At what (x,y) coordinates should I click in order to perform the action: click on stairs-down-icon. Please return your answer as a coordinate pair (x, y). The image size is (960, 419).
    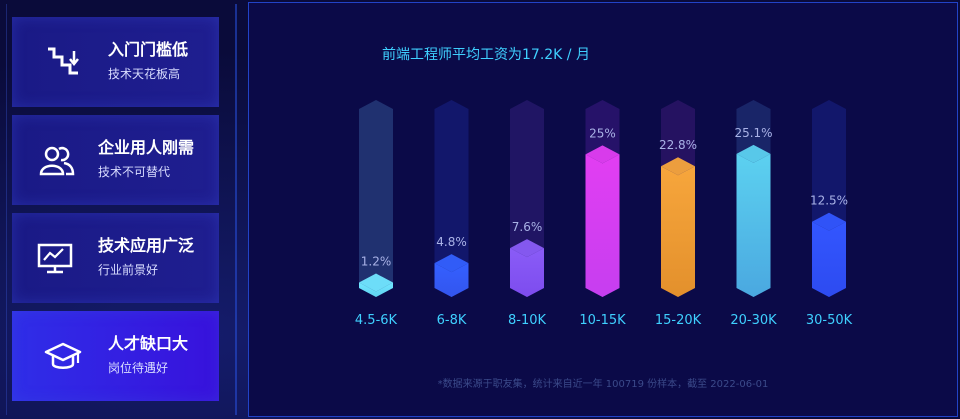
    Looking at the image, I should click on (63, 61).